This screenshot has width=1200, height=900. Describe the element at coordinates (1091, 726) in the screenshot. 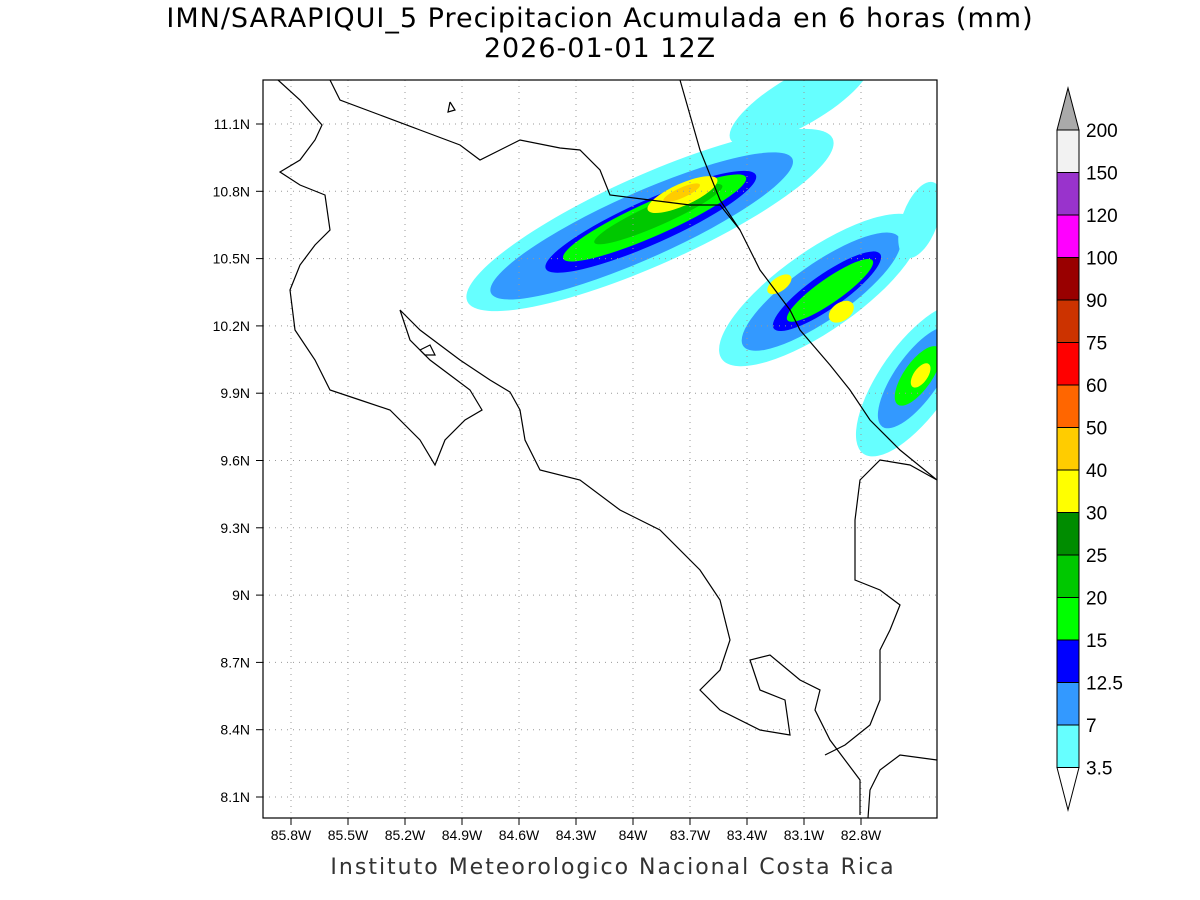

I see `colorbar-level-label: 7` at that location.